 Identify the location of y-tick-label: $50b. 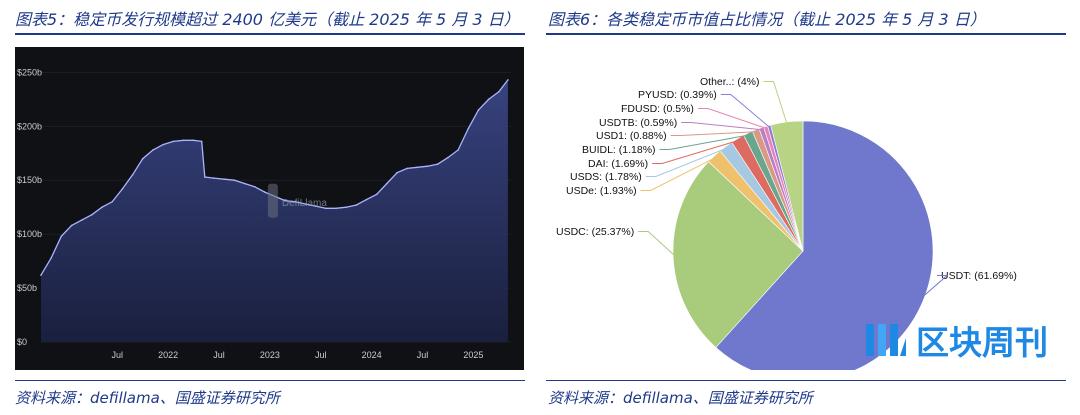
(27, 288).